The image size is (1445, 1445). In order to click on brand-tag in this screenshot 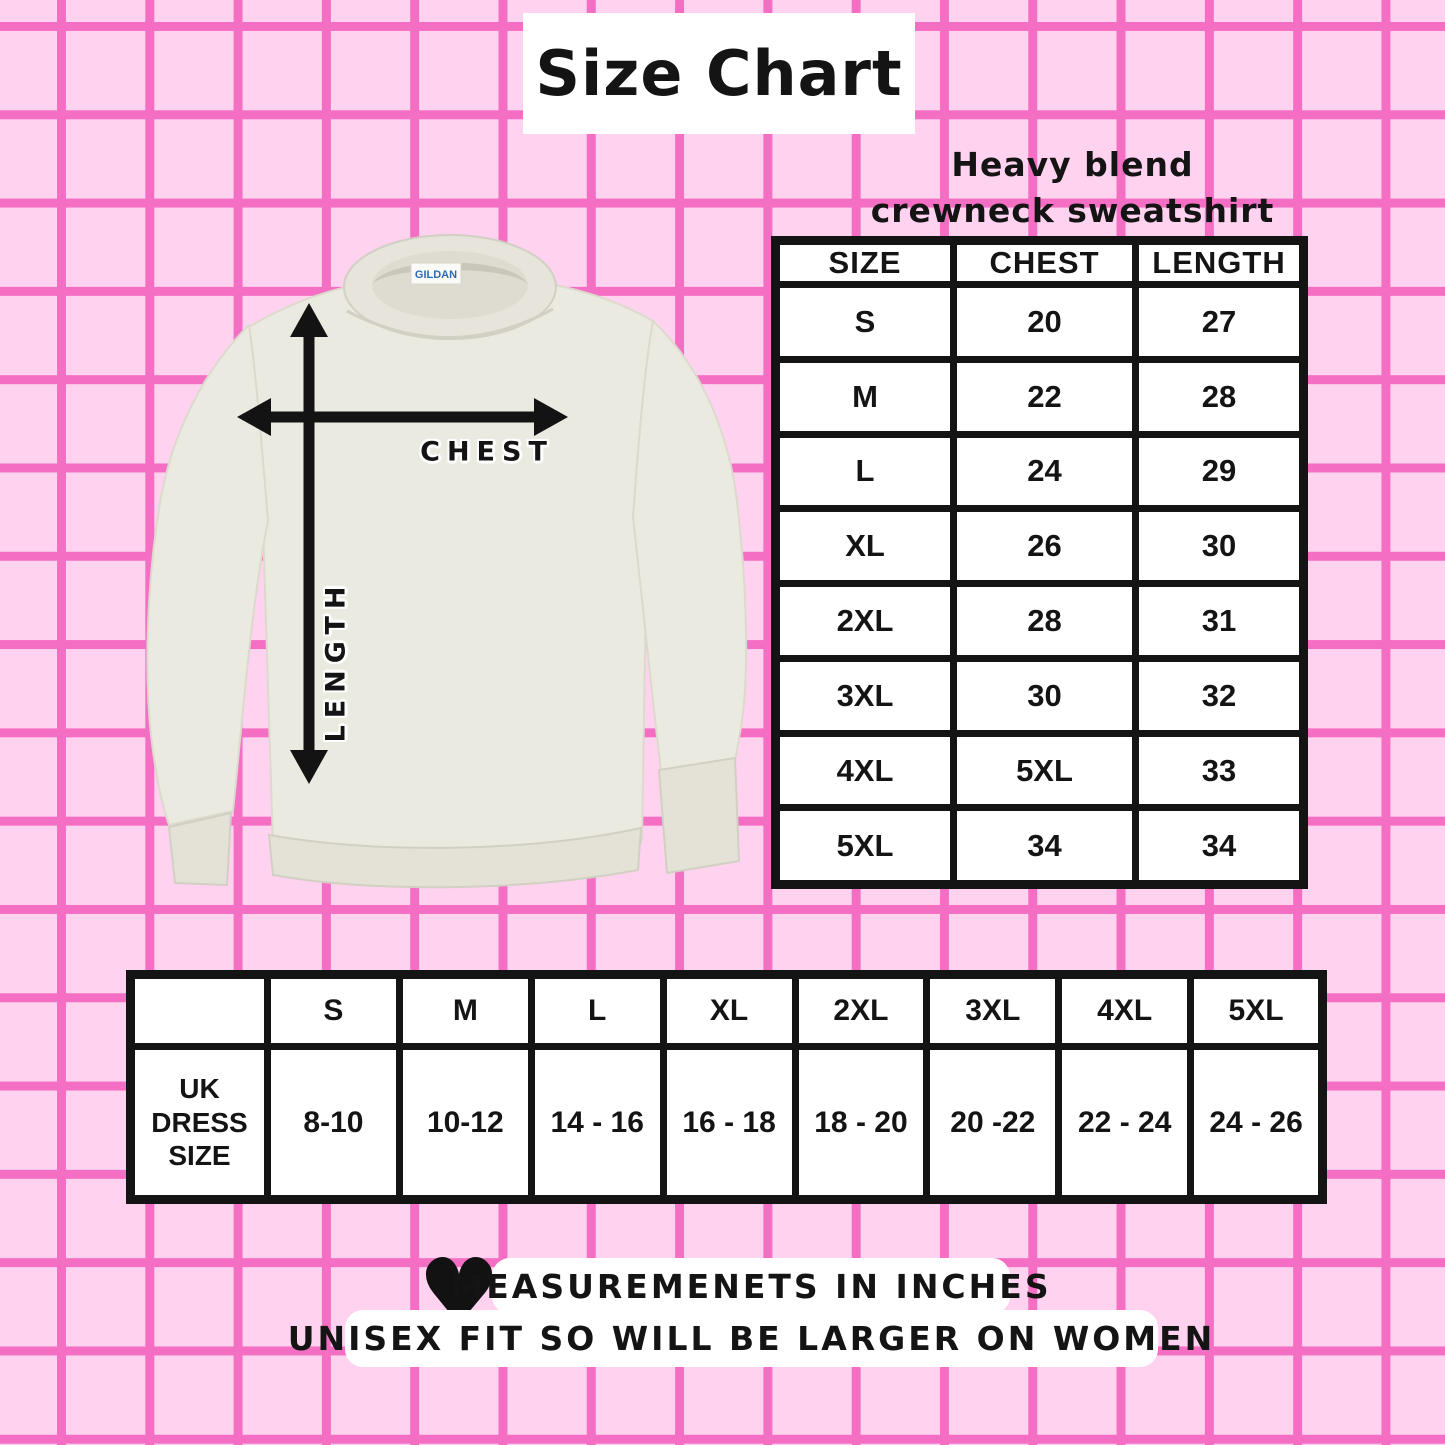, I will do `click(436, 273)`.